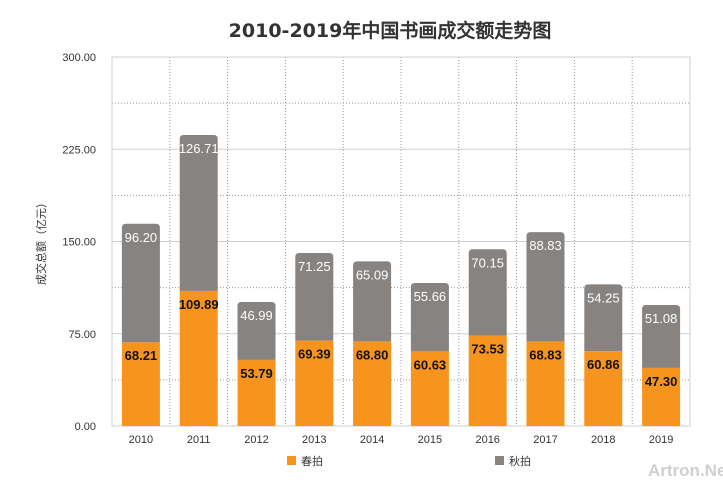  I want to click on data-label-autumn: 96.20, so click(141, 237).